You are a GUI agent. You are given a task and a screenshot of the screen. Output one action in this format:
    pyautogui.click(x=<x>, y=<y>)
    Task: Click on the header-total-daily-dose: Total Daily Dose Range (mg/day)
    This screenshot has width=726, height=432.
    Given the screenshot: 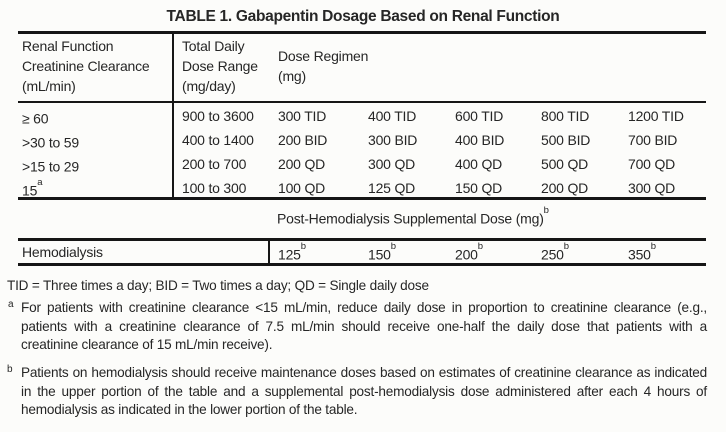 What is the action you would take?
    pyautogui.click(x=220, y=66)
    